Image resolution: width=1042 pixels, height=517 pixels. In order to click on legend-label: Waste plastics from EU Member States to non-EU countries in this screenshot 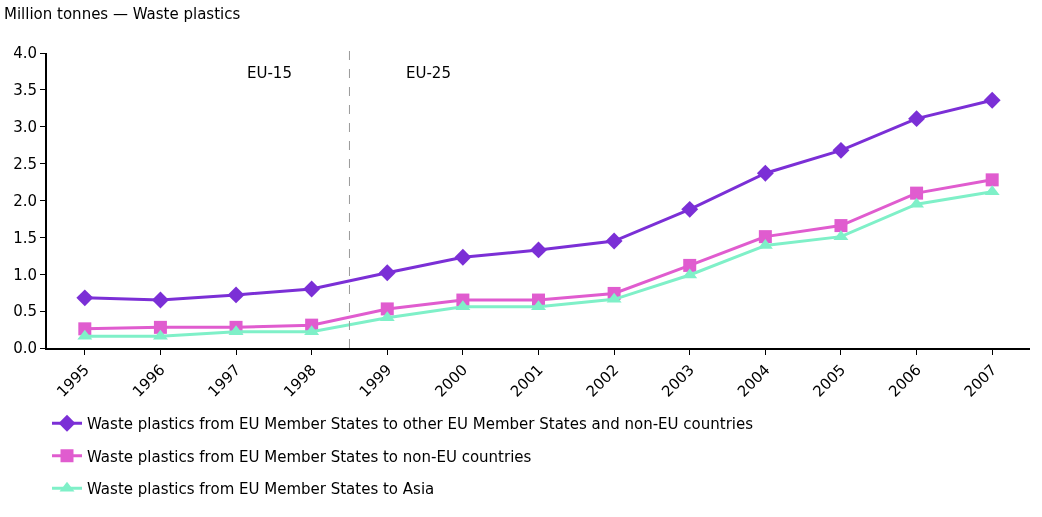, I will do `click(309, 456)`.